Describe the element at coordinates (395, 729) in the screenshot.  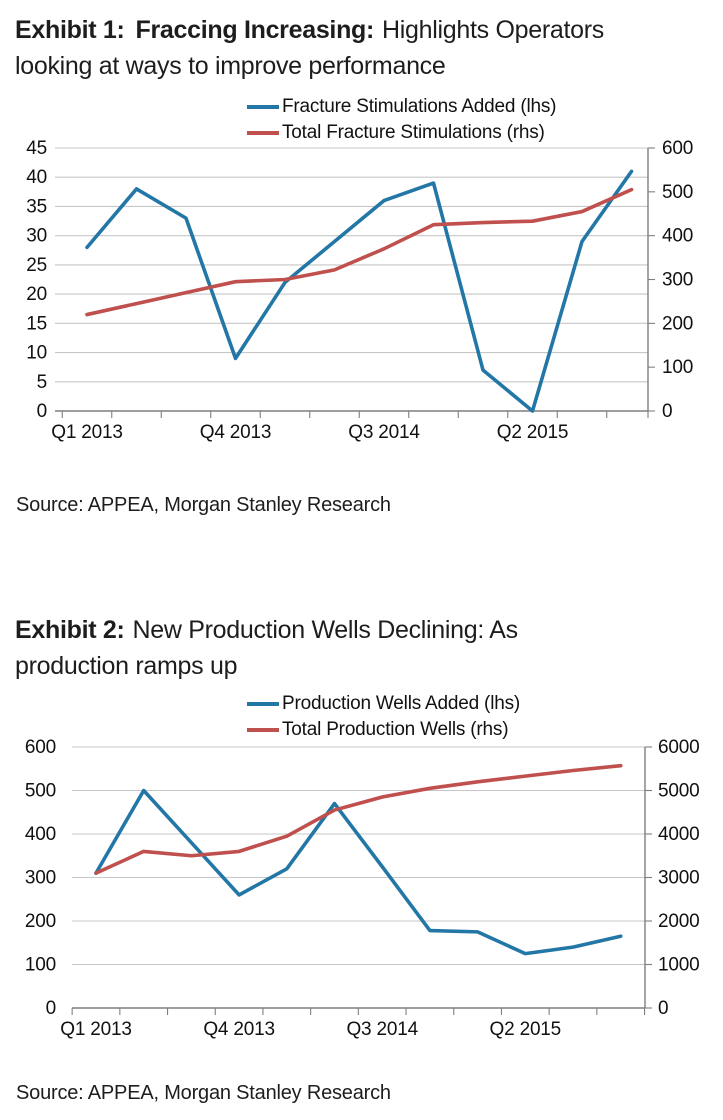
I see `legend-label: Total Production Wells (rhs)` at that location.